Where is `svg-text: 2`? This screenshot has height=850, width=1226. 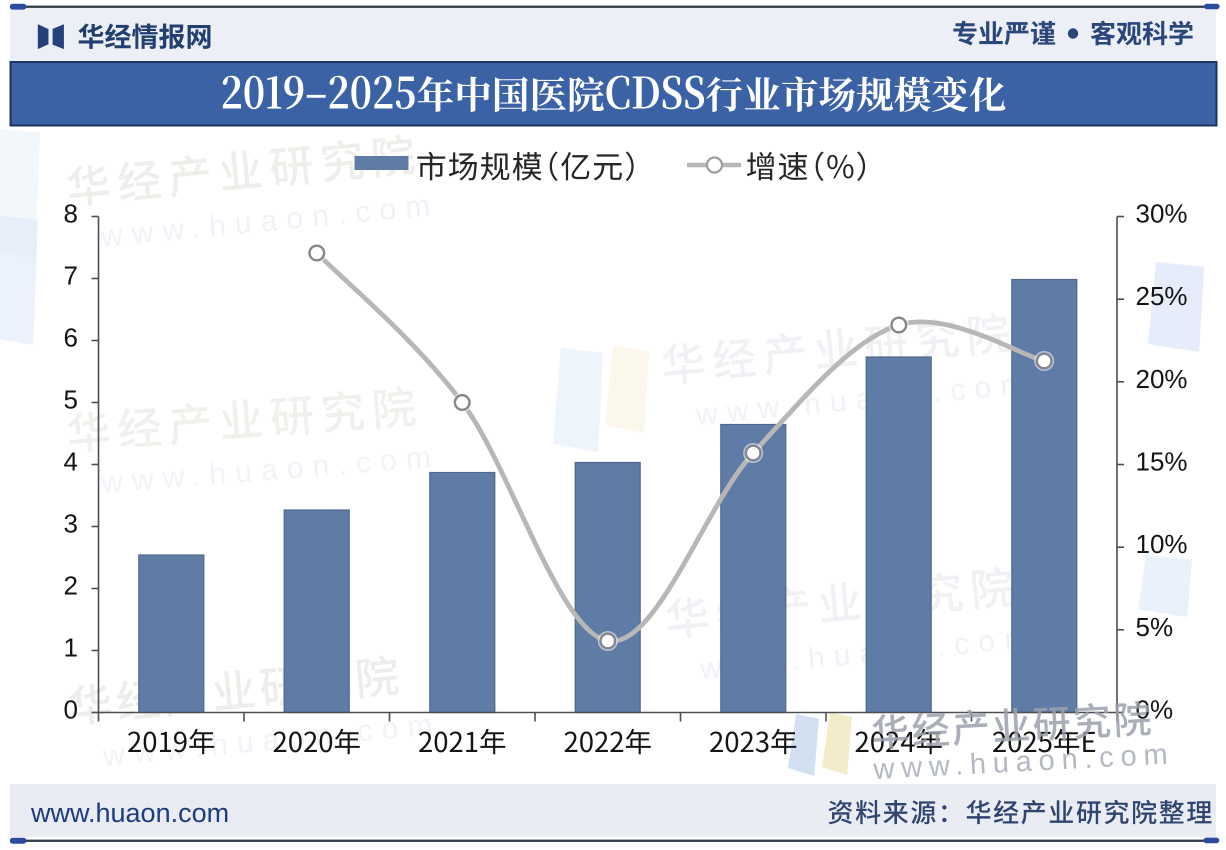
svg-text: 2 is located at coordinates (71, 586).